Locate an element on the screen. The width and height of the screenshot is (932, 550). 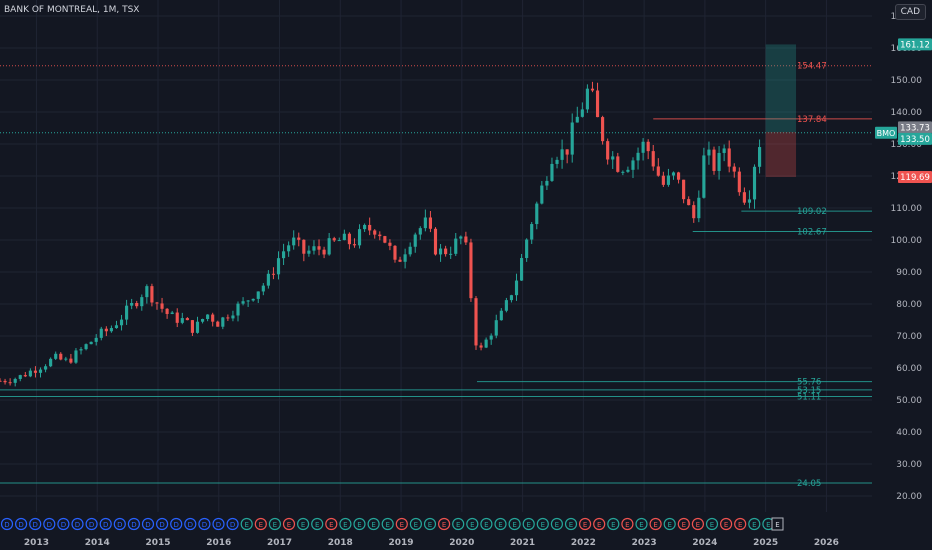
y-tick-label: 60.00 is located at coordinates (909, 369).